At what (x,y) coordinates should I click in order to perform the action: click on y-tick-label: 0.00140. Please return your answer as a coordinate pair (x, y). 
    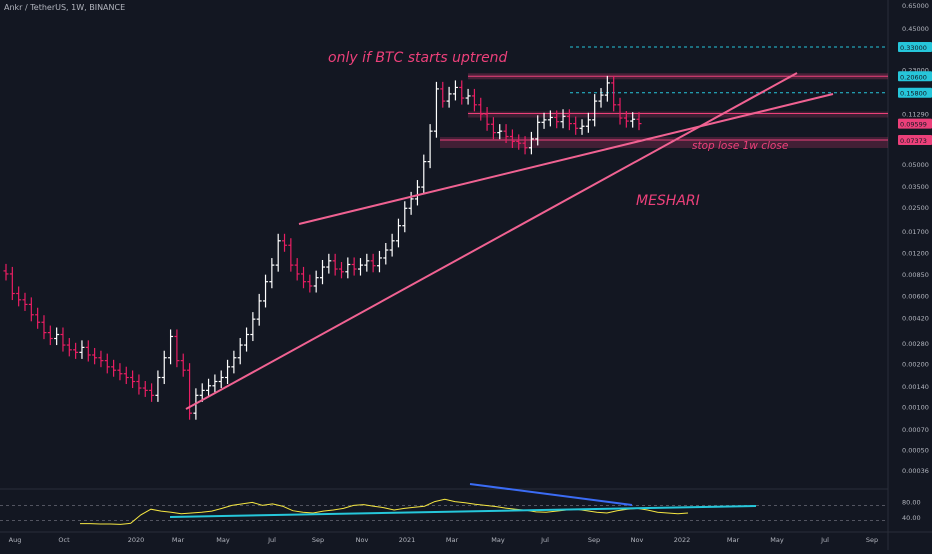
    Looking at the image, I should click on (915, 387).